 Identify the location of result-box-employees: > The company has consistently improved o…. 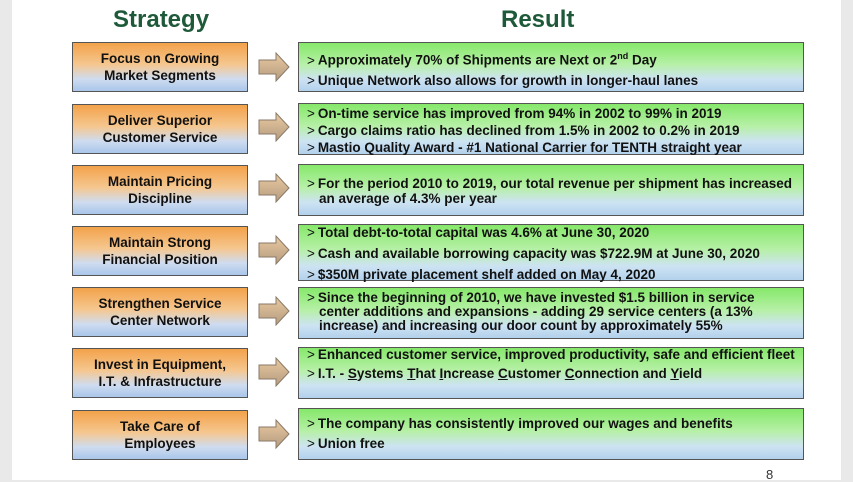
(551, 434).